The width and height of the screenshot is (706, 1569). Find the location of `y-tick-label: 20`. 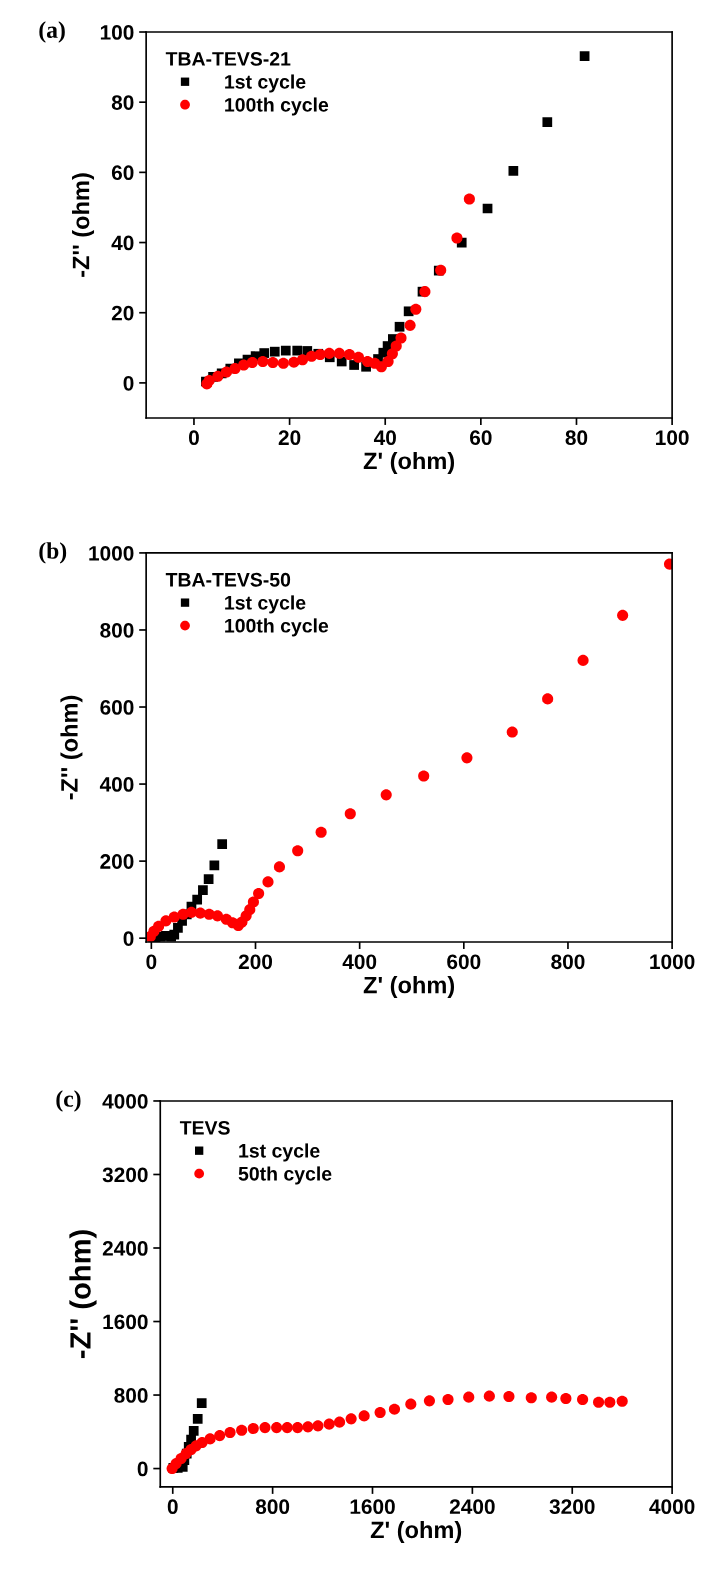

y-tick-label: 20 is located at coordinates (122, 313).